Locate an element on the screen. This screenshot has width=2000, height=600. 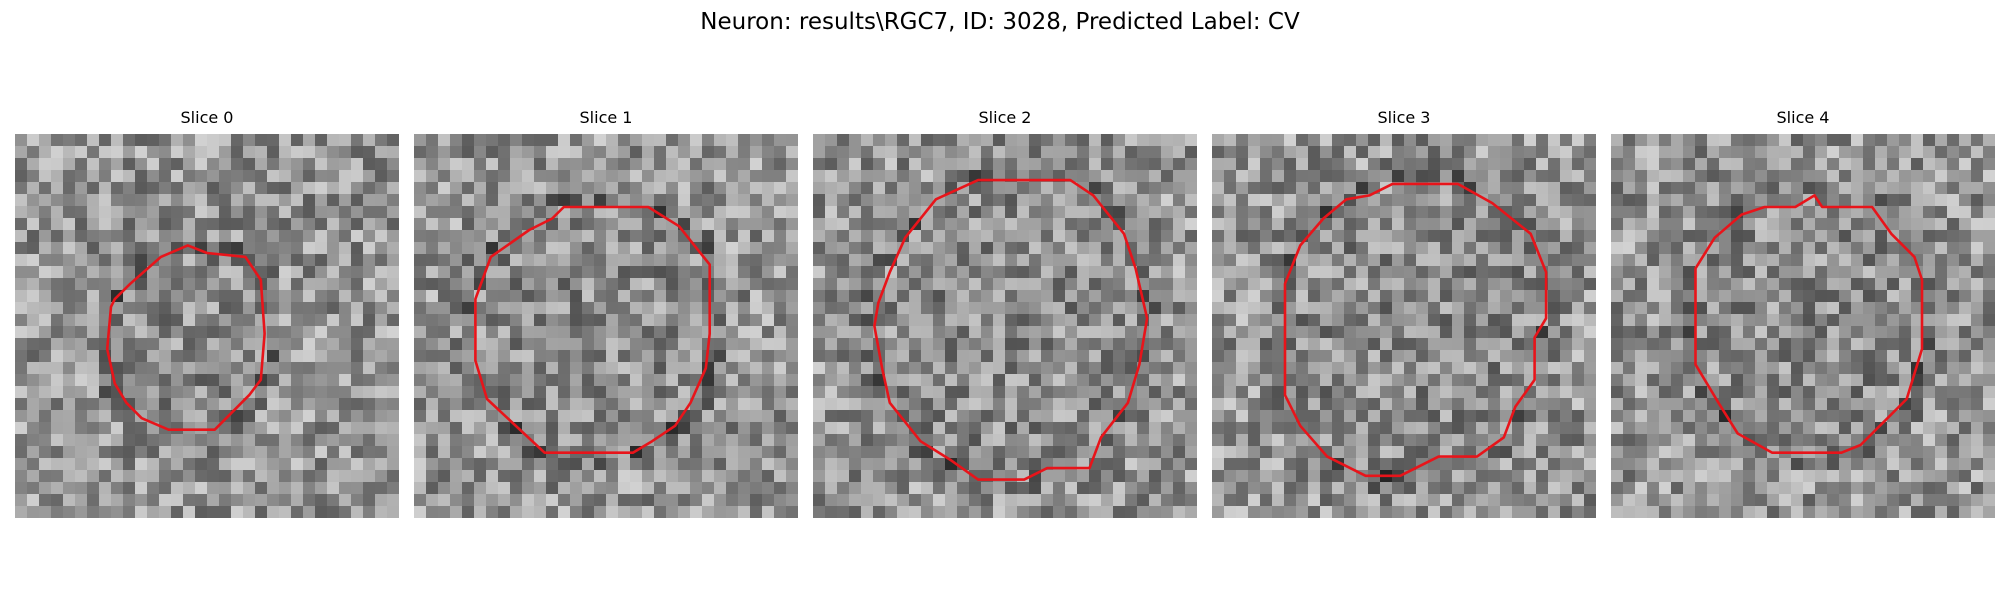
slice-panel-0: Slice 0 is located at coordinates (207, 313).